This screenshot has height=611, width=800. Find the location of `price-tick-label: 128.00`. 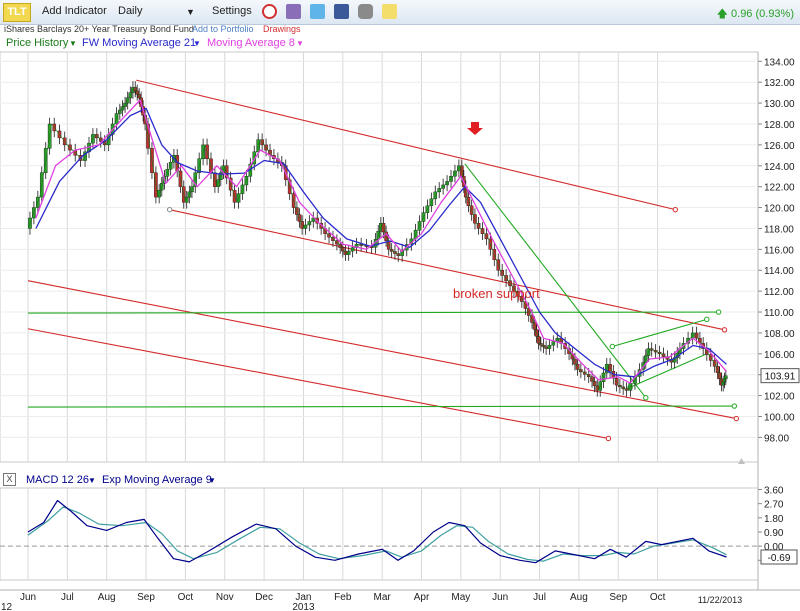

price-tick-label: 128.00 is located at coordinates (779, 125).